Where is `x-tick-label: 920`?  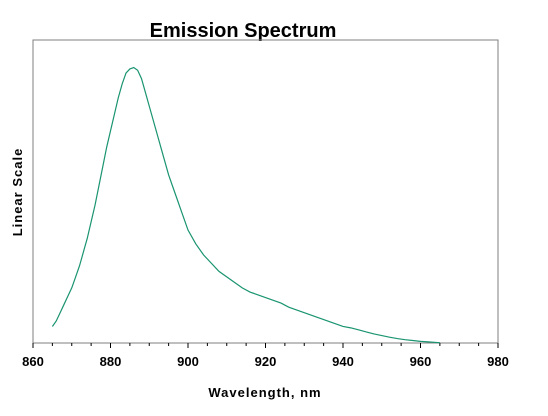
x-tick-label: 920 is located at coordinates (266, 361).